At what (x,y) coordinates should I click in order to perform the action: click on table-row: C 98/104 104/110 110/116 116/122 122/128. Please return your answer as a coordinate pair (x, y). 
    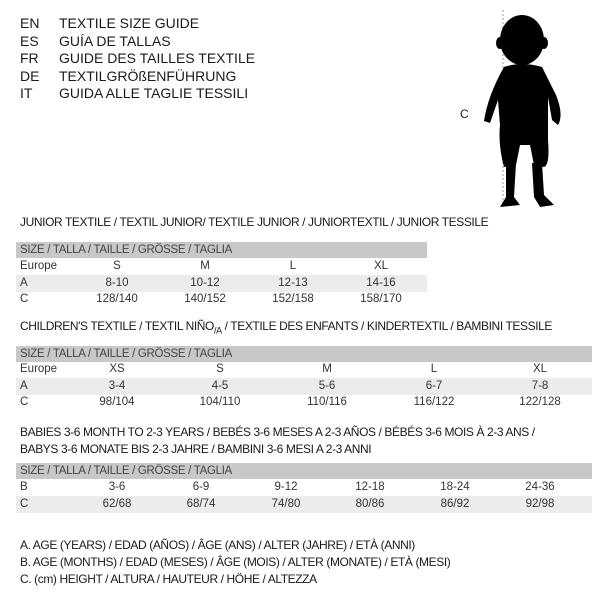
    Looking at the image, I should click on (304, 402).